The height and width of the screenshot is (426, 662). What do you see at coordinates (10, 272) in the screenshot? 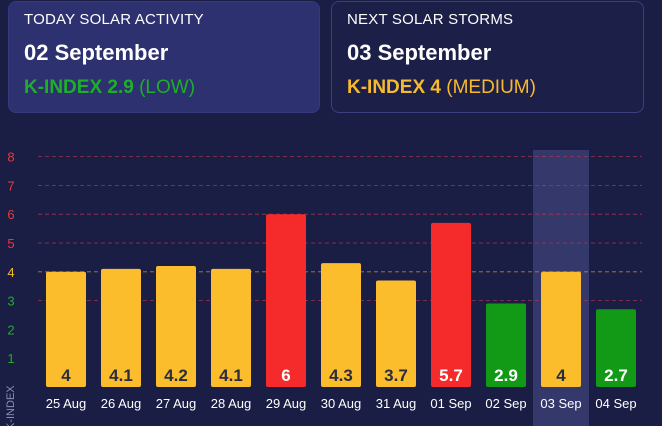
I see `y-tick-label: 4` at bounding box center [10, 272].